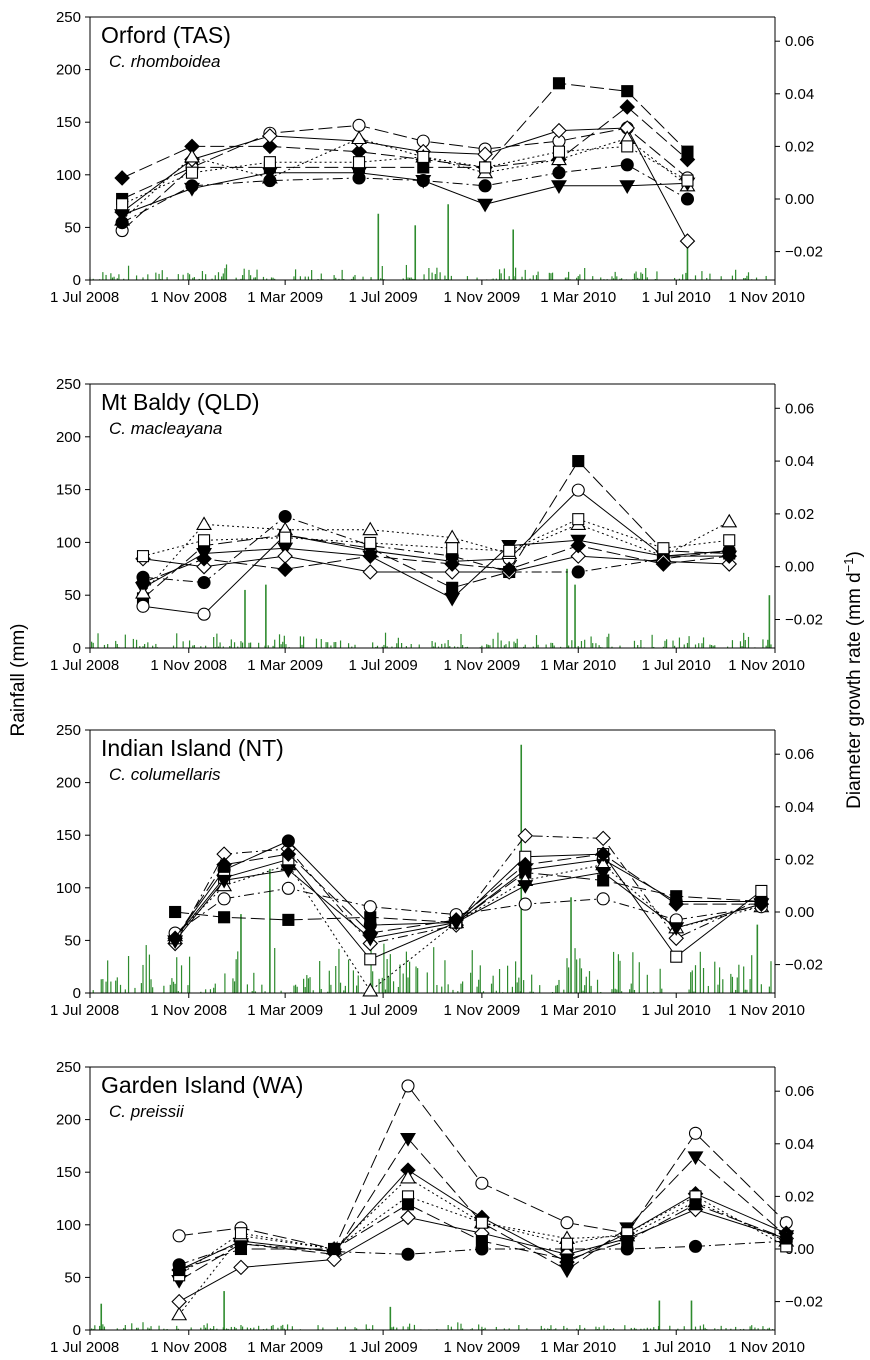 Image resolution: width=870 pixels, height=1360 pixels. Describe the element at coordinates (799, 912) in the screenshot. I see `right-tick-label: 0.00` at that location.